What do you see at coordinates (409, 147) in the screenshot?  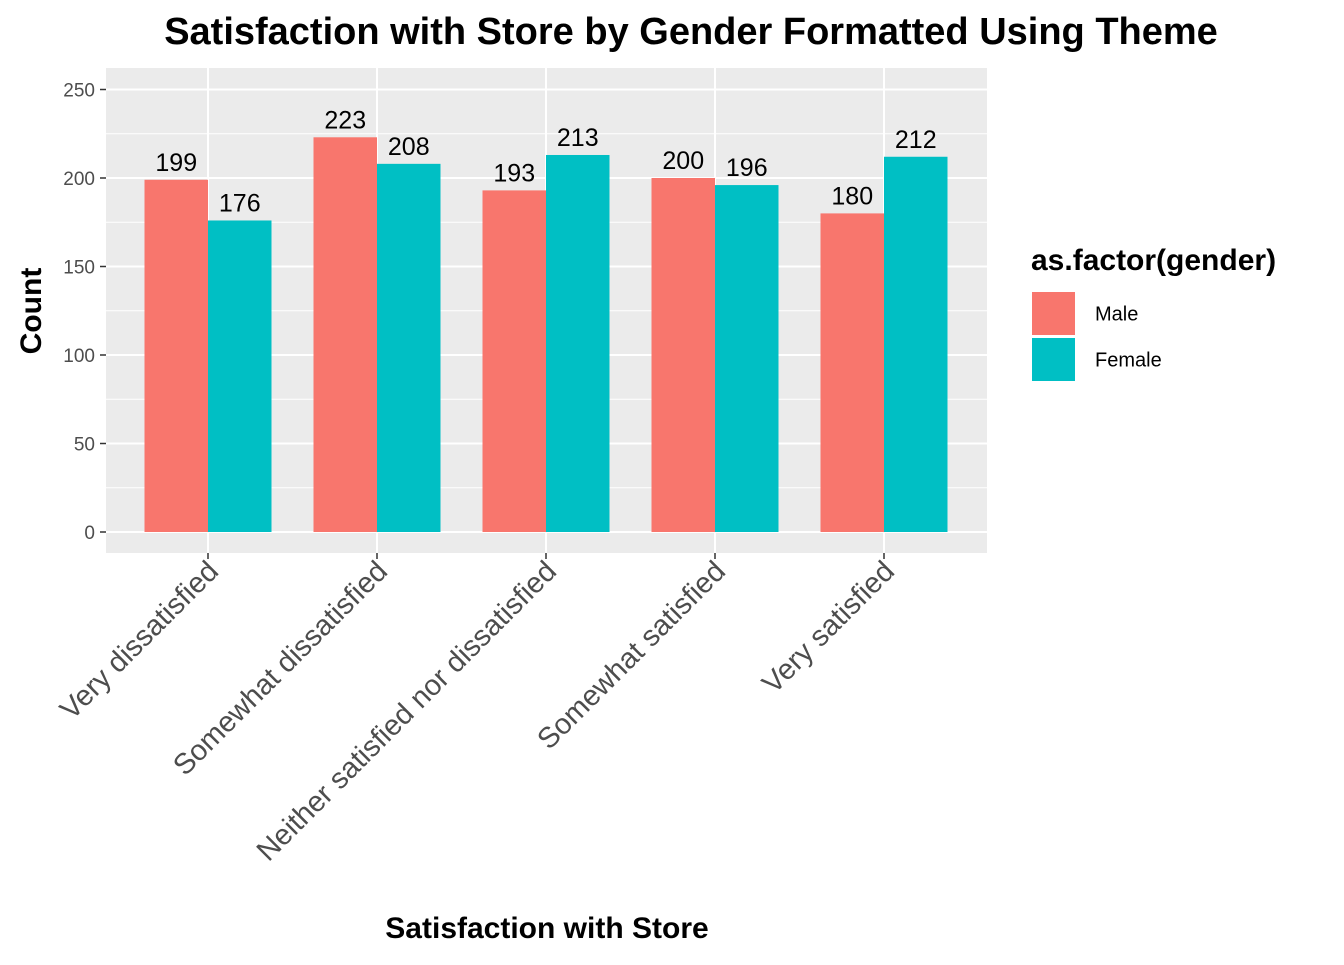 I see `bar-value-label: 208` at bounding box center [409, 147].